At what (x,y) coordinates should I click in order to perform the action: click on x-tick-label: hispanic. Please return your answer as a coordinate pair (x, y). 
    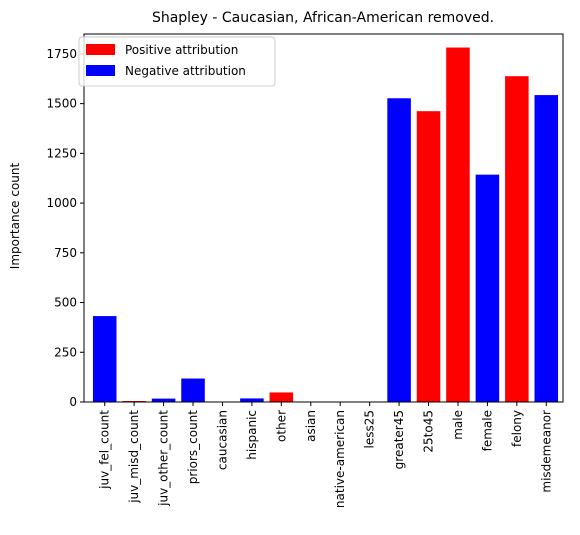
    Looking at the image, I should click on (252, 435).